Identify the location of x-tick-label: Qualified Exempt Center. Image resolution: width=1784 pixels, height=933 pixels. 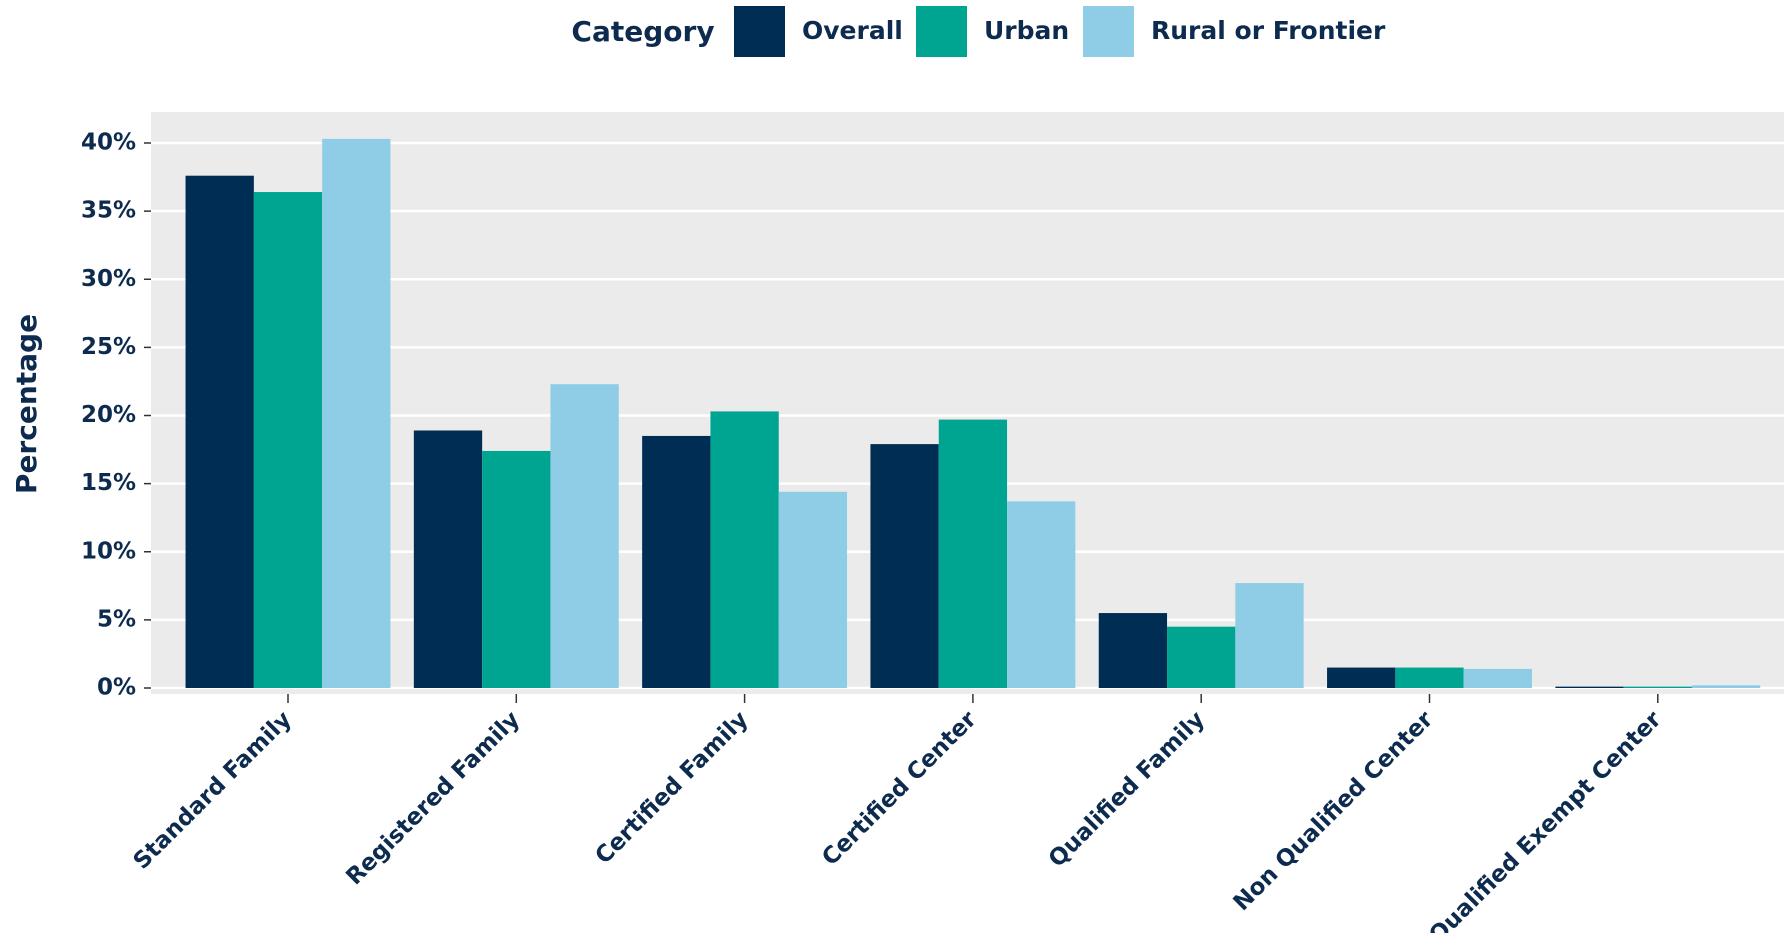
(1545, 819).